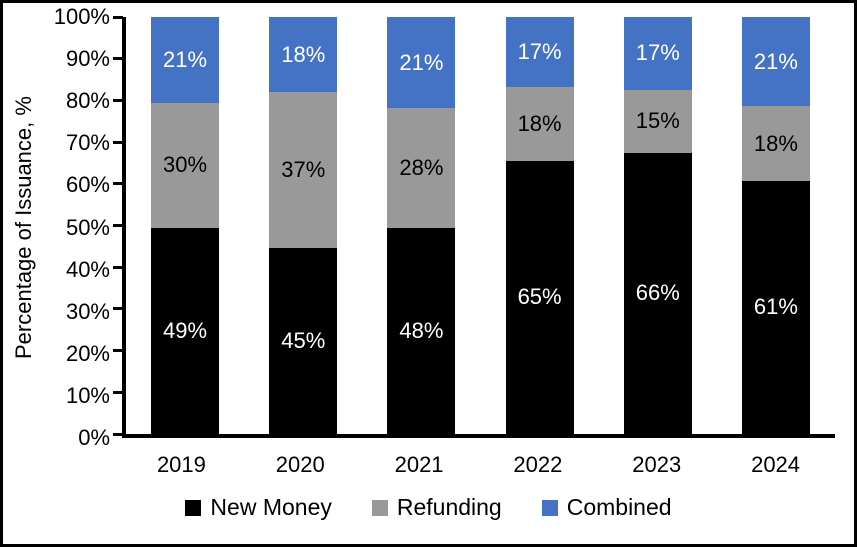 This screenshot has width=857, height=547. I want to click on bar-value-label: 15%, so click(657, 121).